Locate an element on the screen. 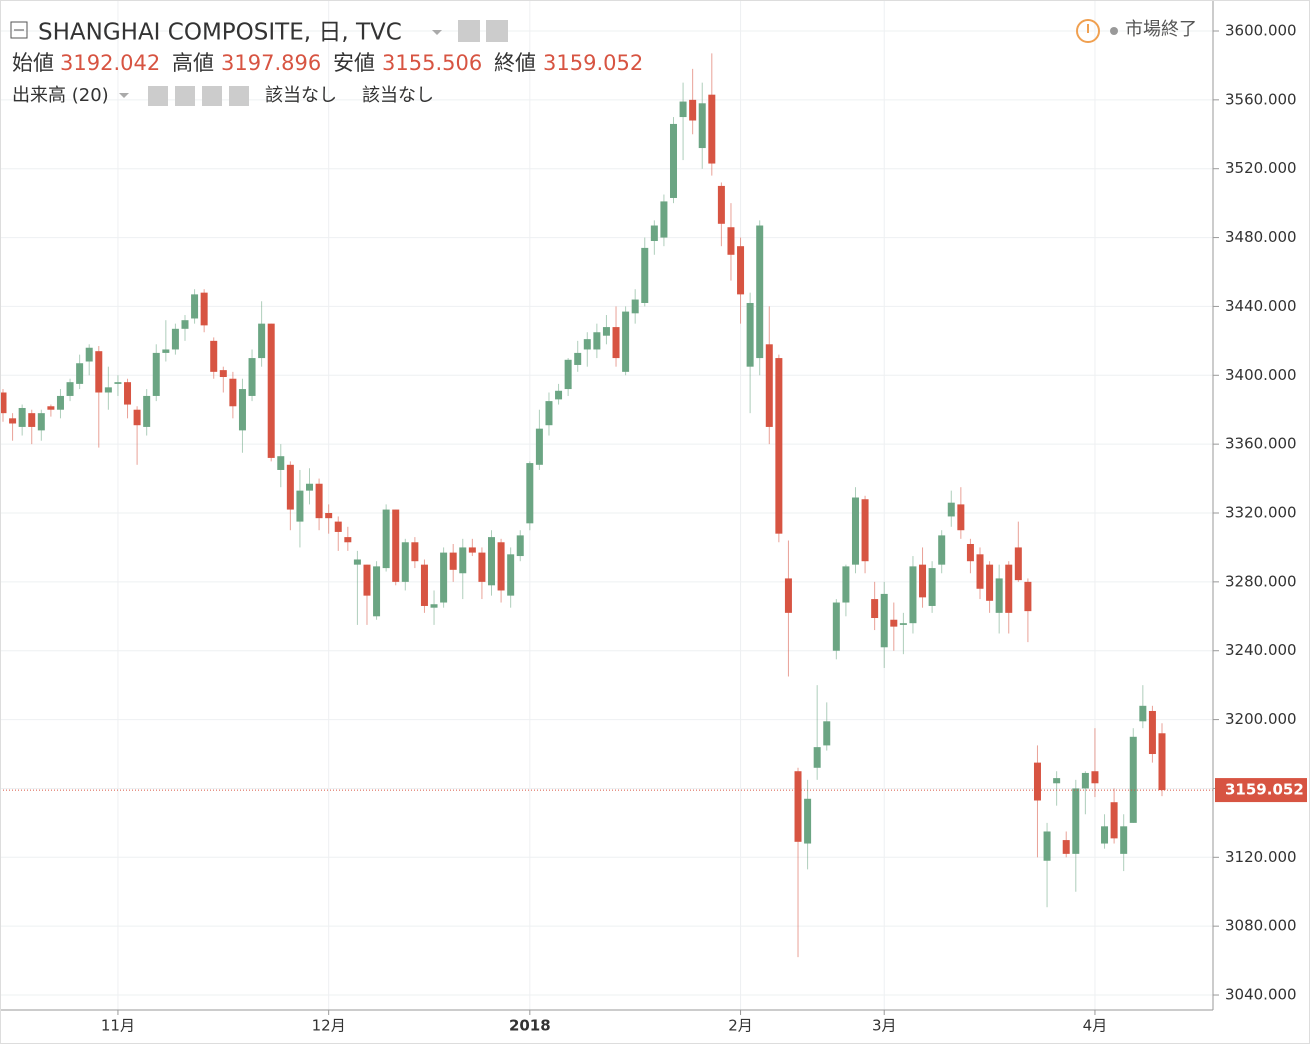  open-label: 始値 is located at coordinates (33, 63).